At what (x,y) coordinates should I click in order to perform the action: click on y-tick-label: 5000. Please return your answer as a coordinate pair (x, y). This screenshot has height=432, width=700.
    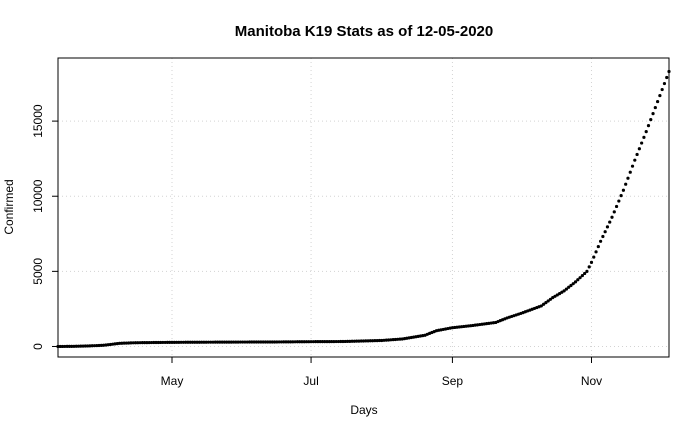
    Looking at the image, I should click on (38, 271).